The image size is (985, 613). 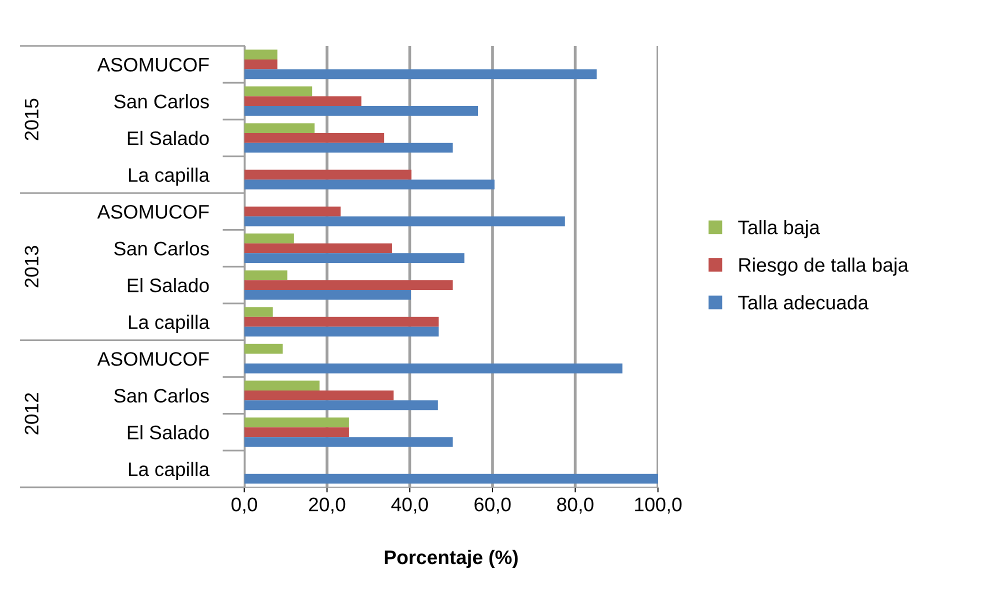 I want to click on x-tick-label: 40,0, so click(x=409, y=506).